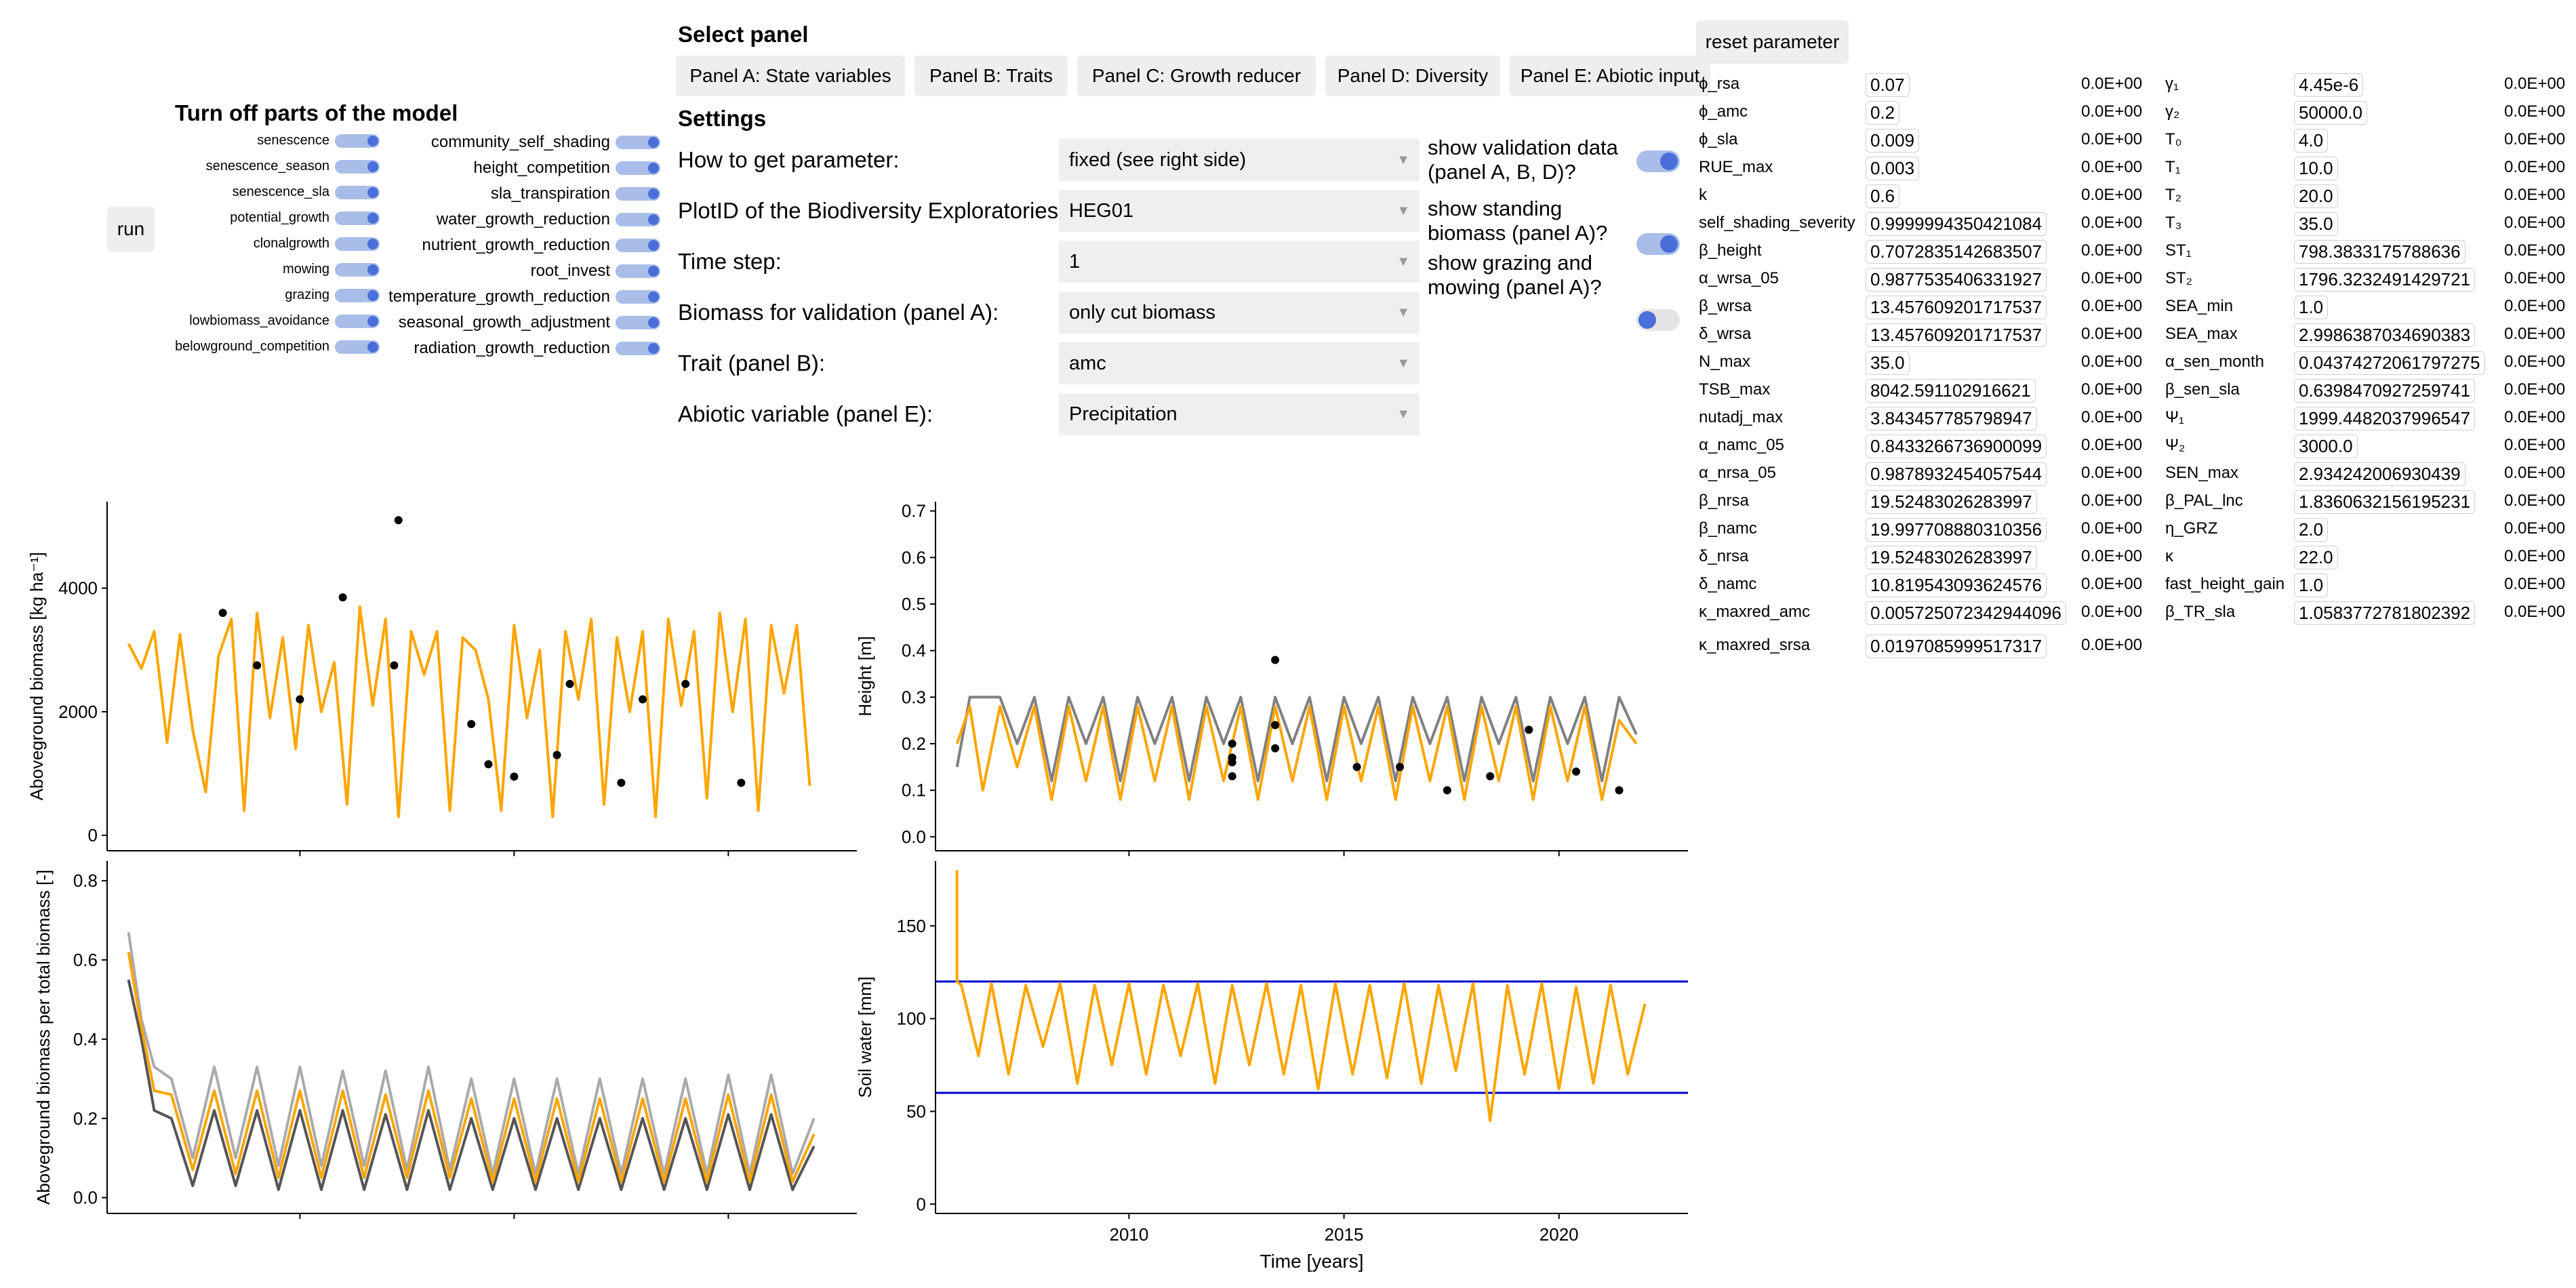  What do you see at coordinates (2330, 113) in the screenshot?
I see `param-input: 50000.0` at bounding box center [2330, 113].